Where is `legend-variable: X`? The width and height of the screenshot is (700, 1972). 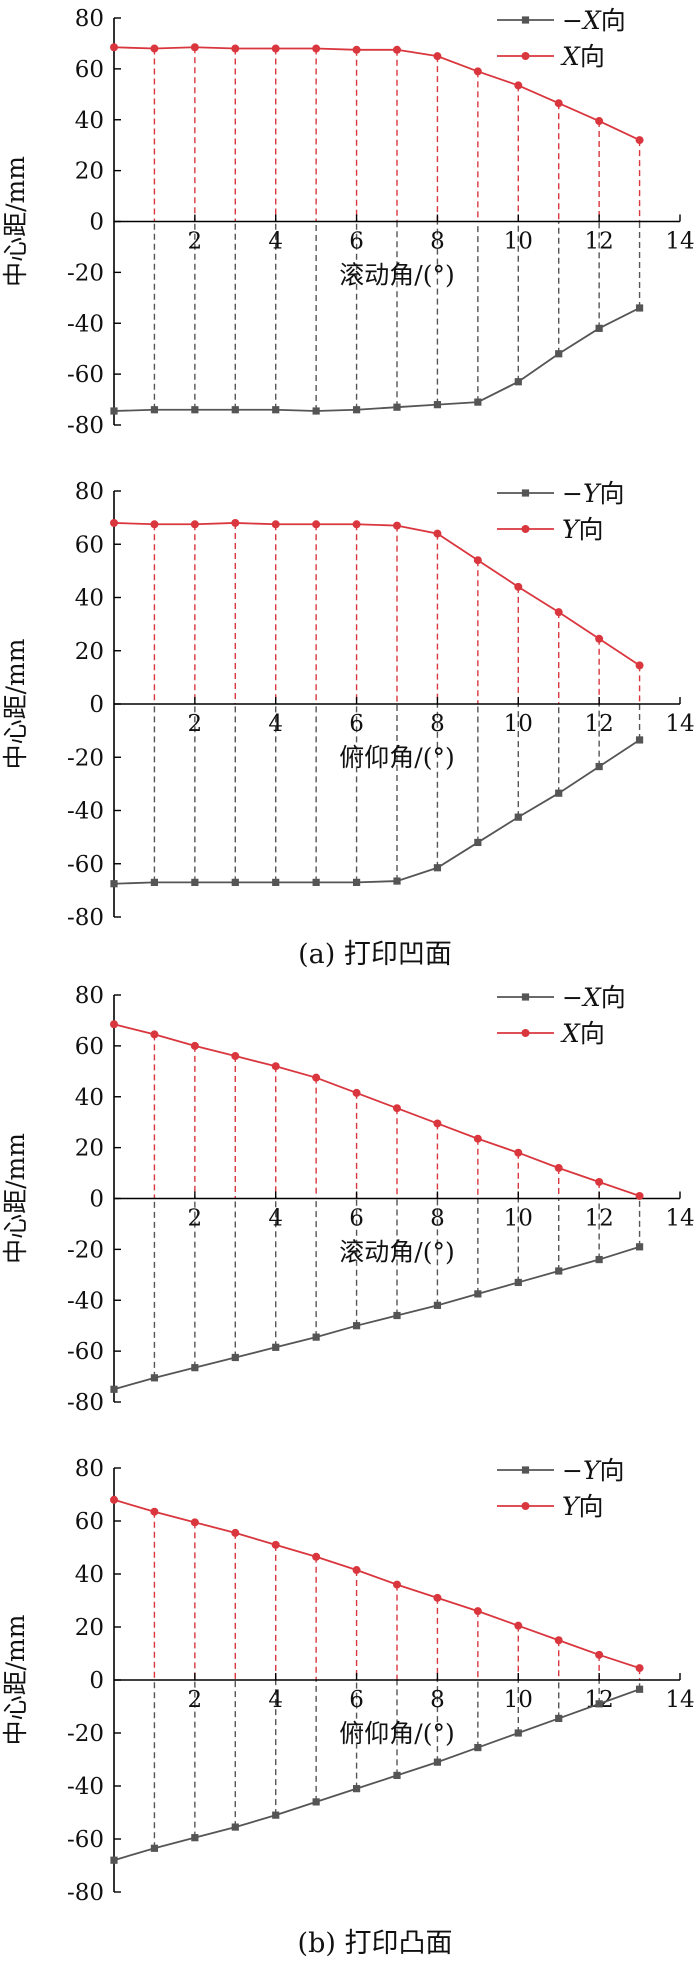 legend-variable: X is located at coordinates (591, 20).